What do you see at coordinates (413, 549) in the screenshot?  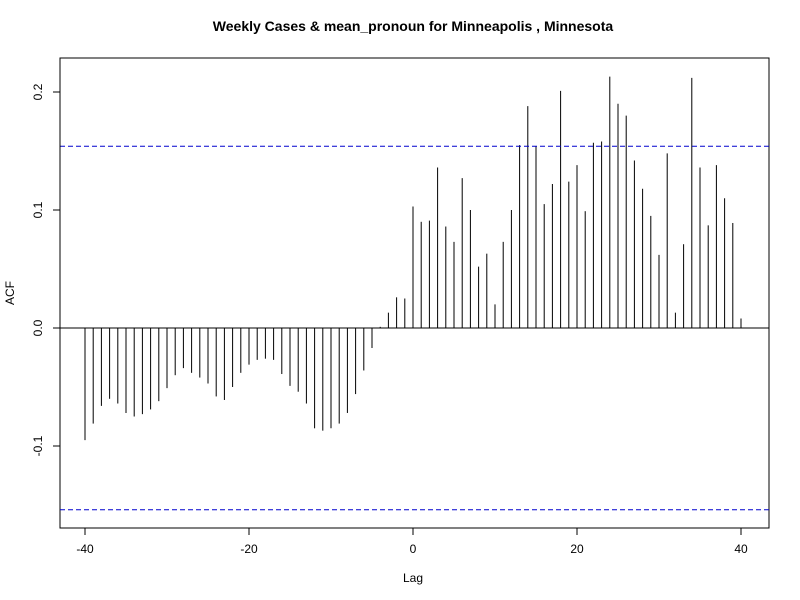 I see `x-tick-label: 0` at bounding box center [413, 549].